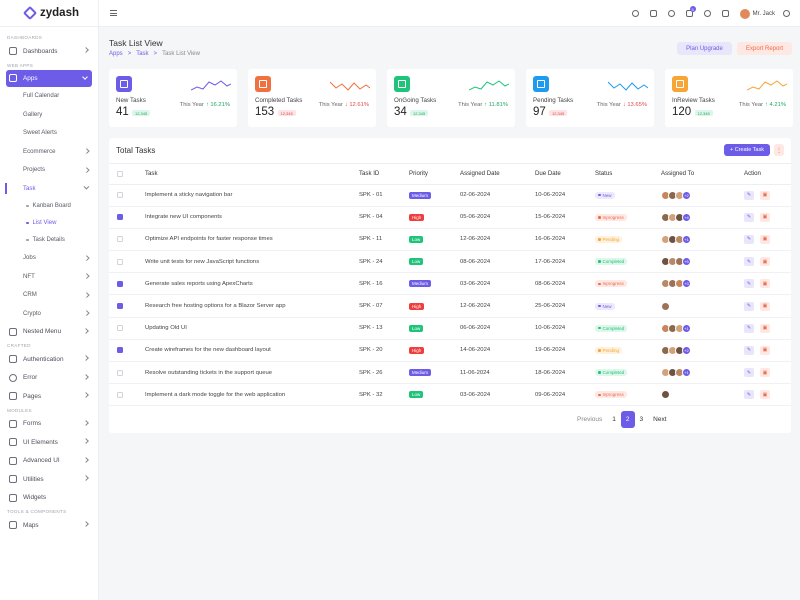 The image size is (800, 600). What do you see at coordinates (763, 13) in the screenshot?
I see `user-name: Mr. Jack` at bounding box center [763, 13].